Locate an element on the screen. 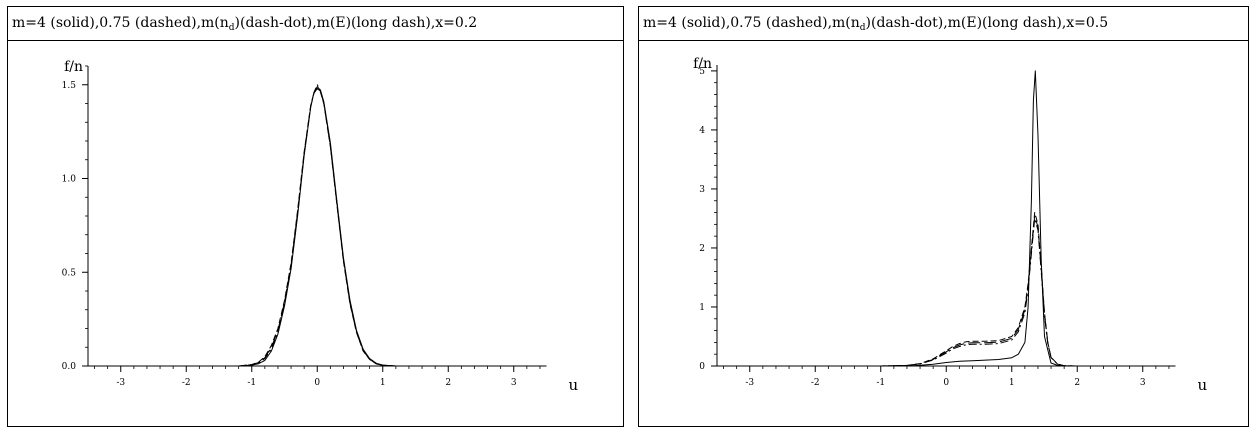 The width and height of the screenshot is (1257, 431). y-tick-label: 2 is located at coordinates (702, 249).